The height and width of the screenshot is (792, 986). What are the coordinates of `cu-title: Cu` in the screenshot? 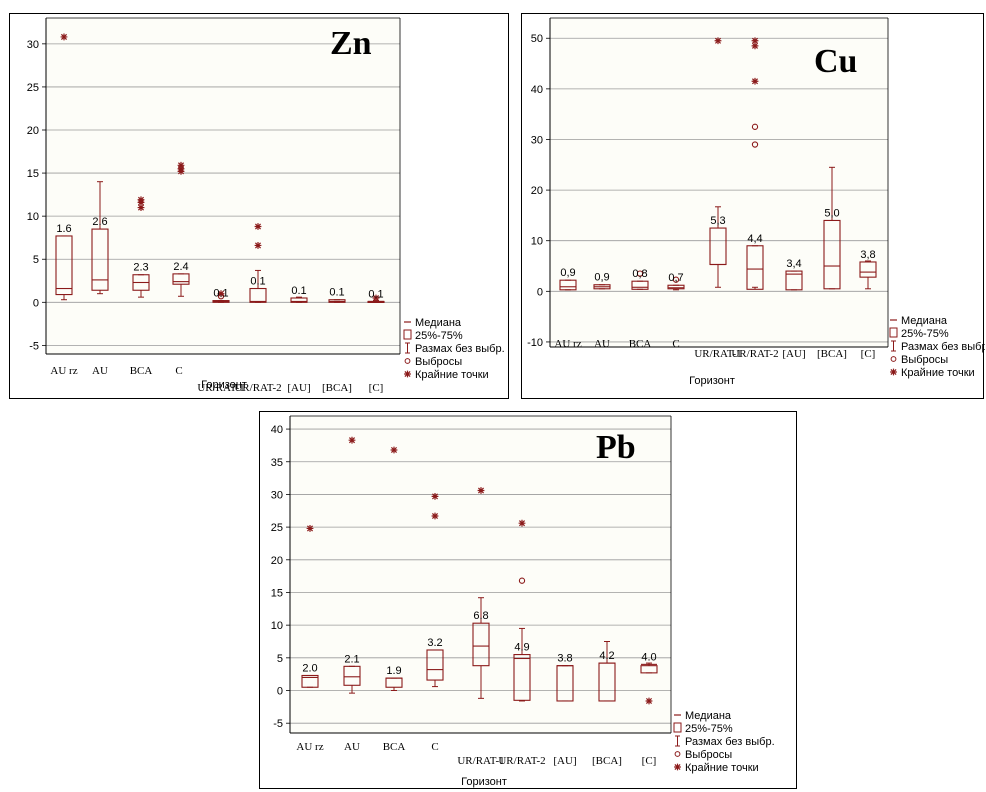 It's located at (835, 61).